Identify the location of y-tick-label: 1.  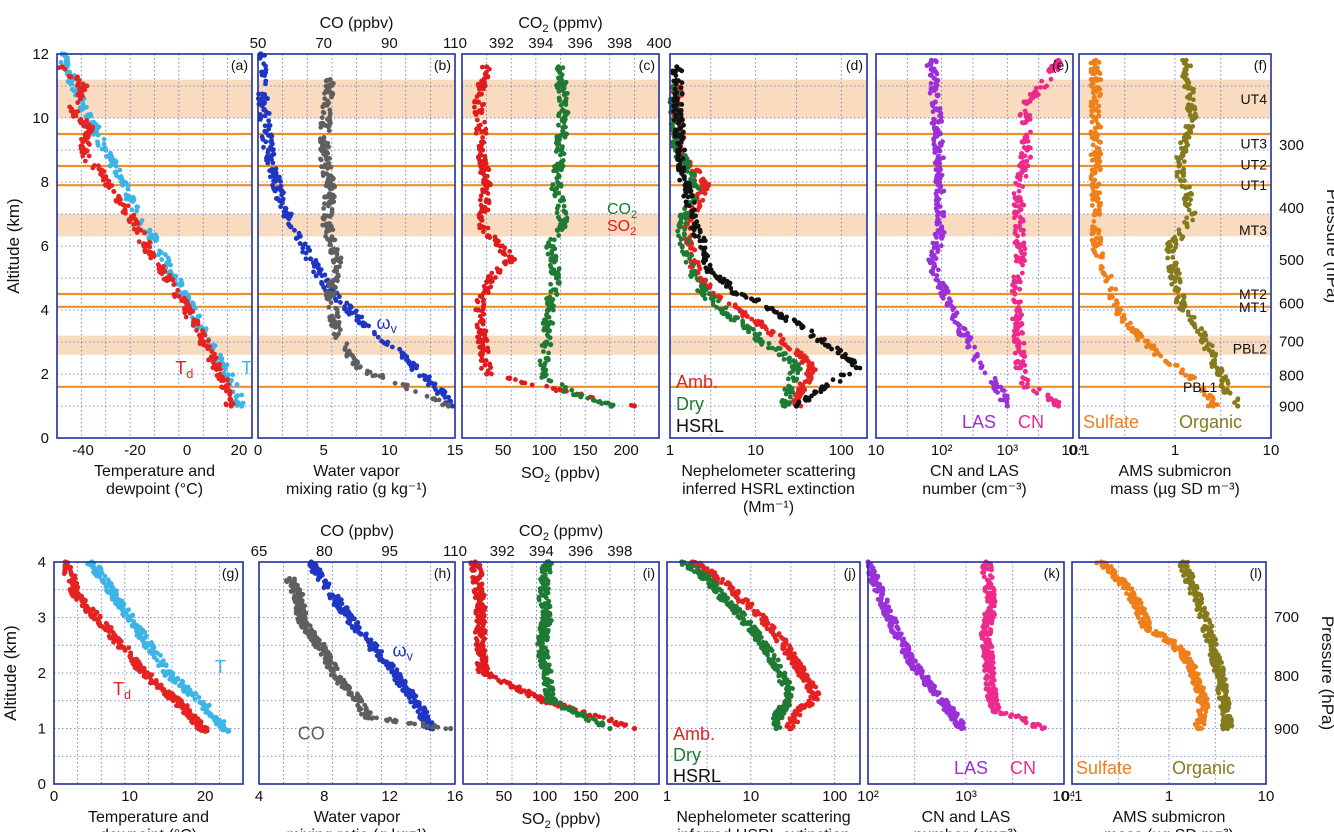
(42, 729).